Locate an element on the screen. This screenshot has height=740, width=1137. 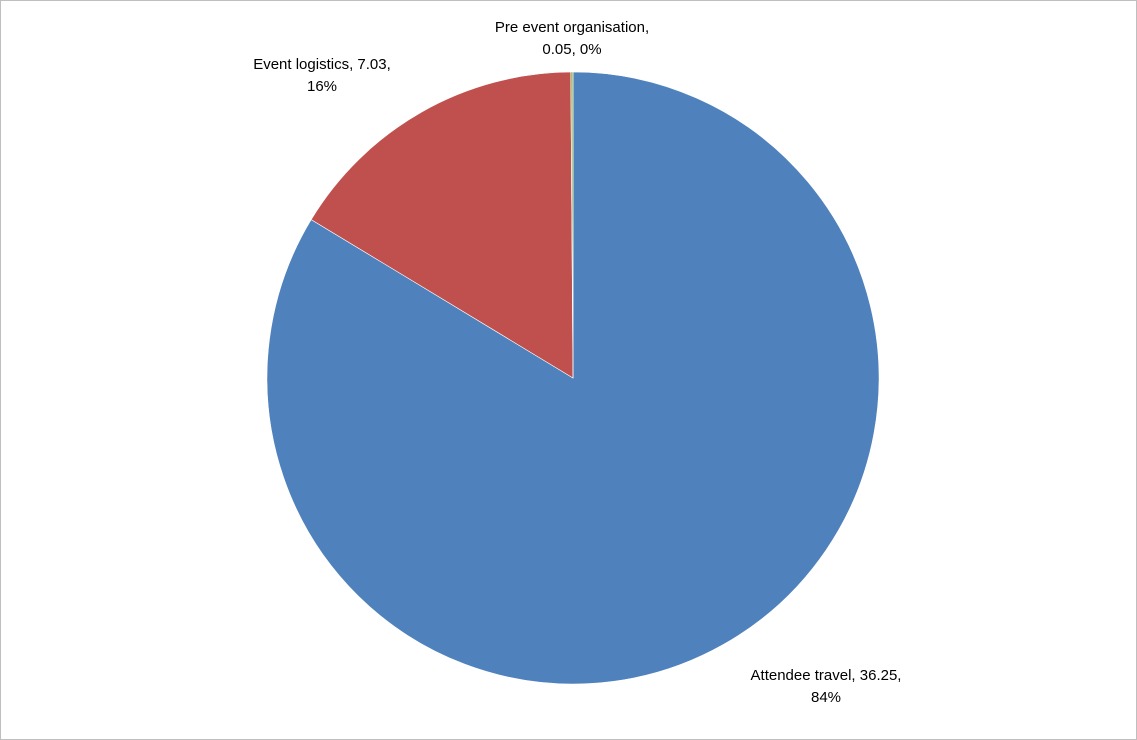
data-label-pre-event-organisation-line1: Pre event organisation, is located at coordinates (572, 27).